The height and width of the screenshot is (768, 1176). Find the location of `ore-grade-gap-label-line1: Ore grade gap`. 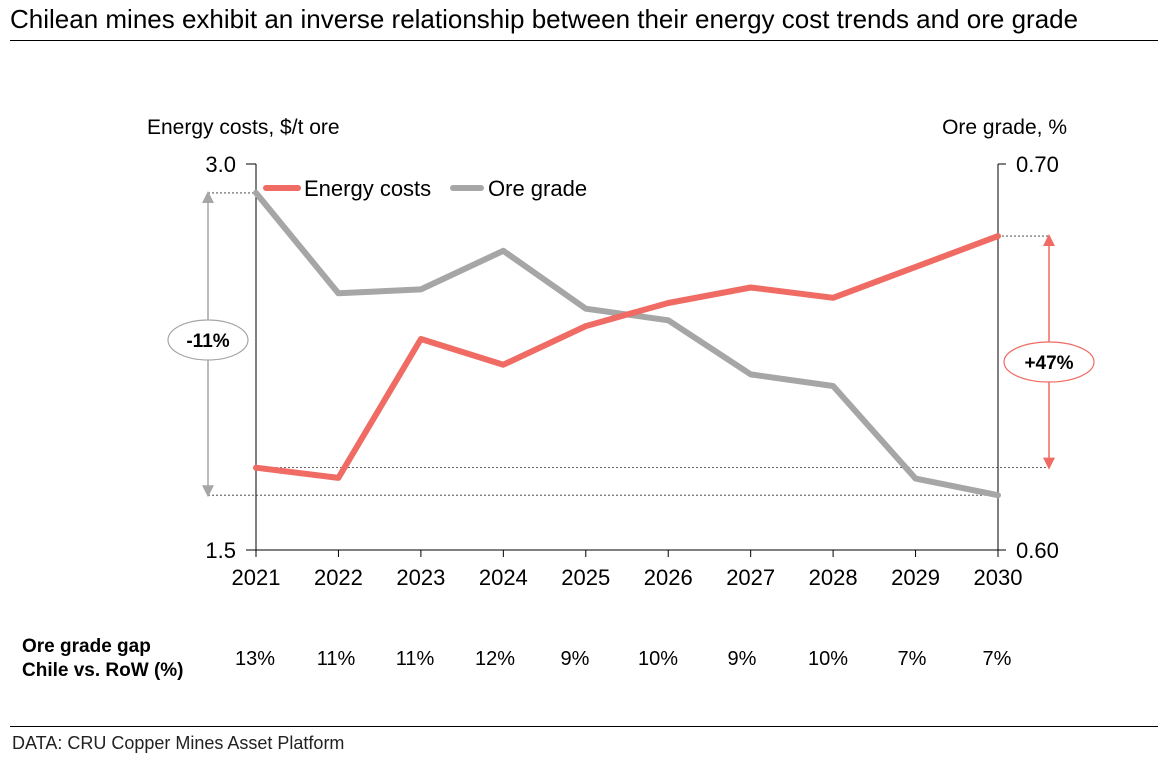

ore-grade-gap-label-line1: Ore grade gap is located at coordinates (86, 646).